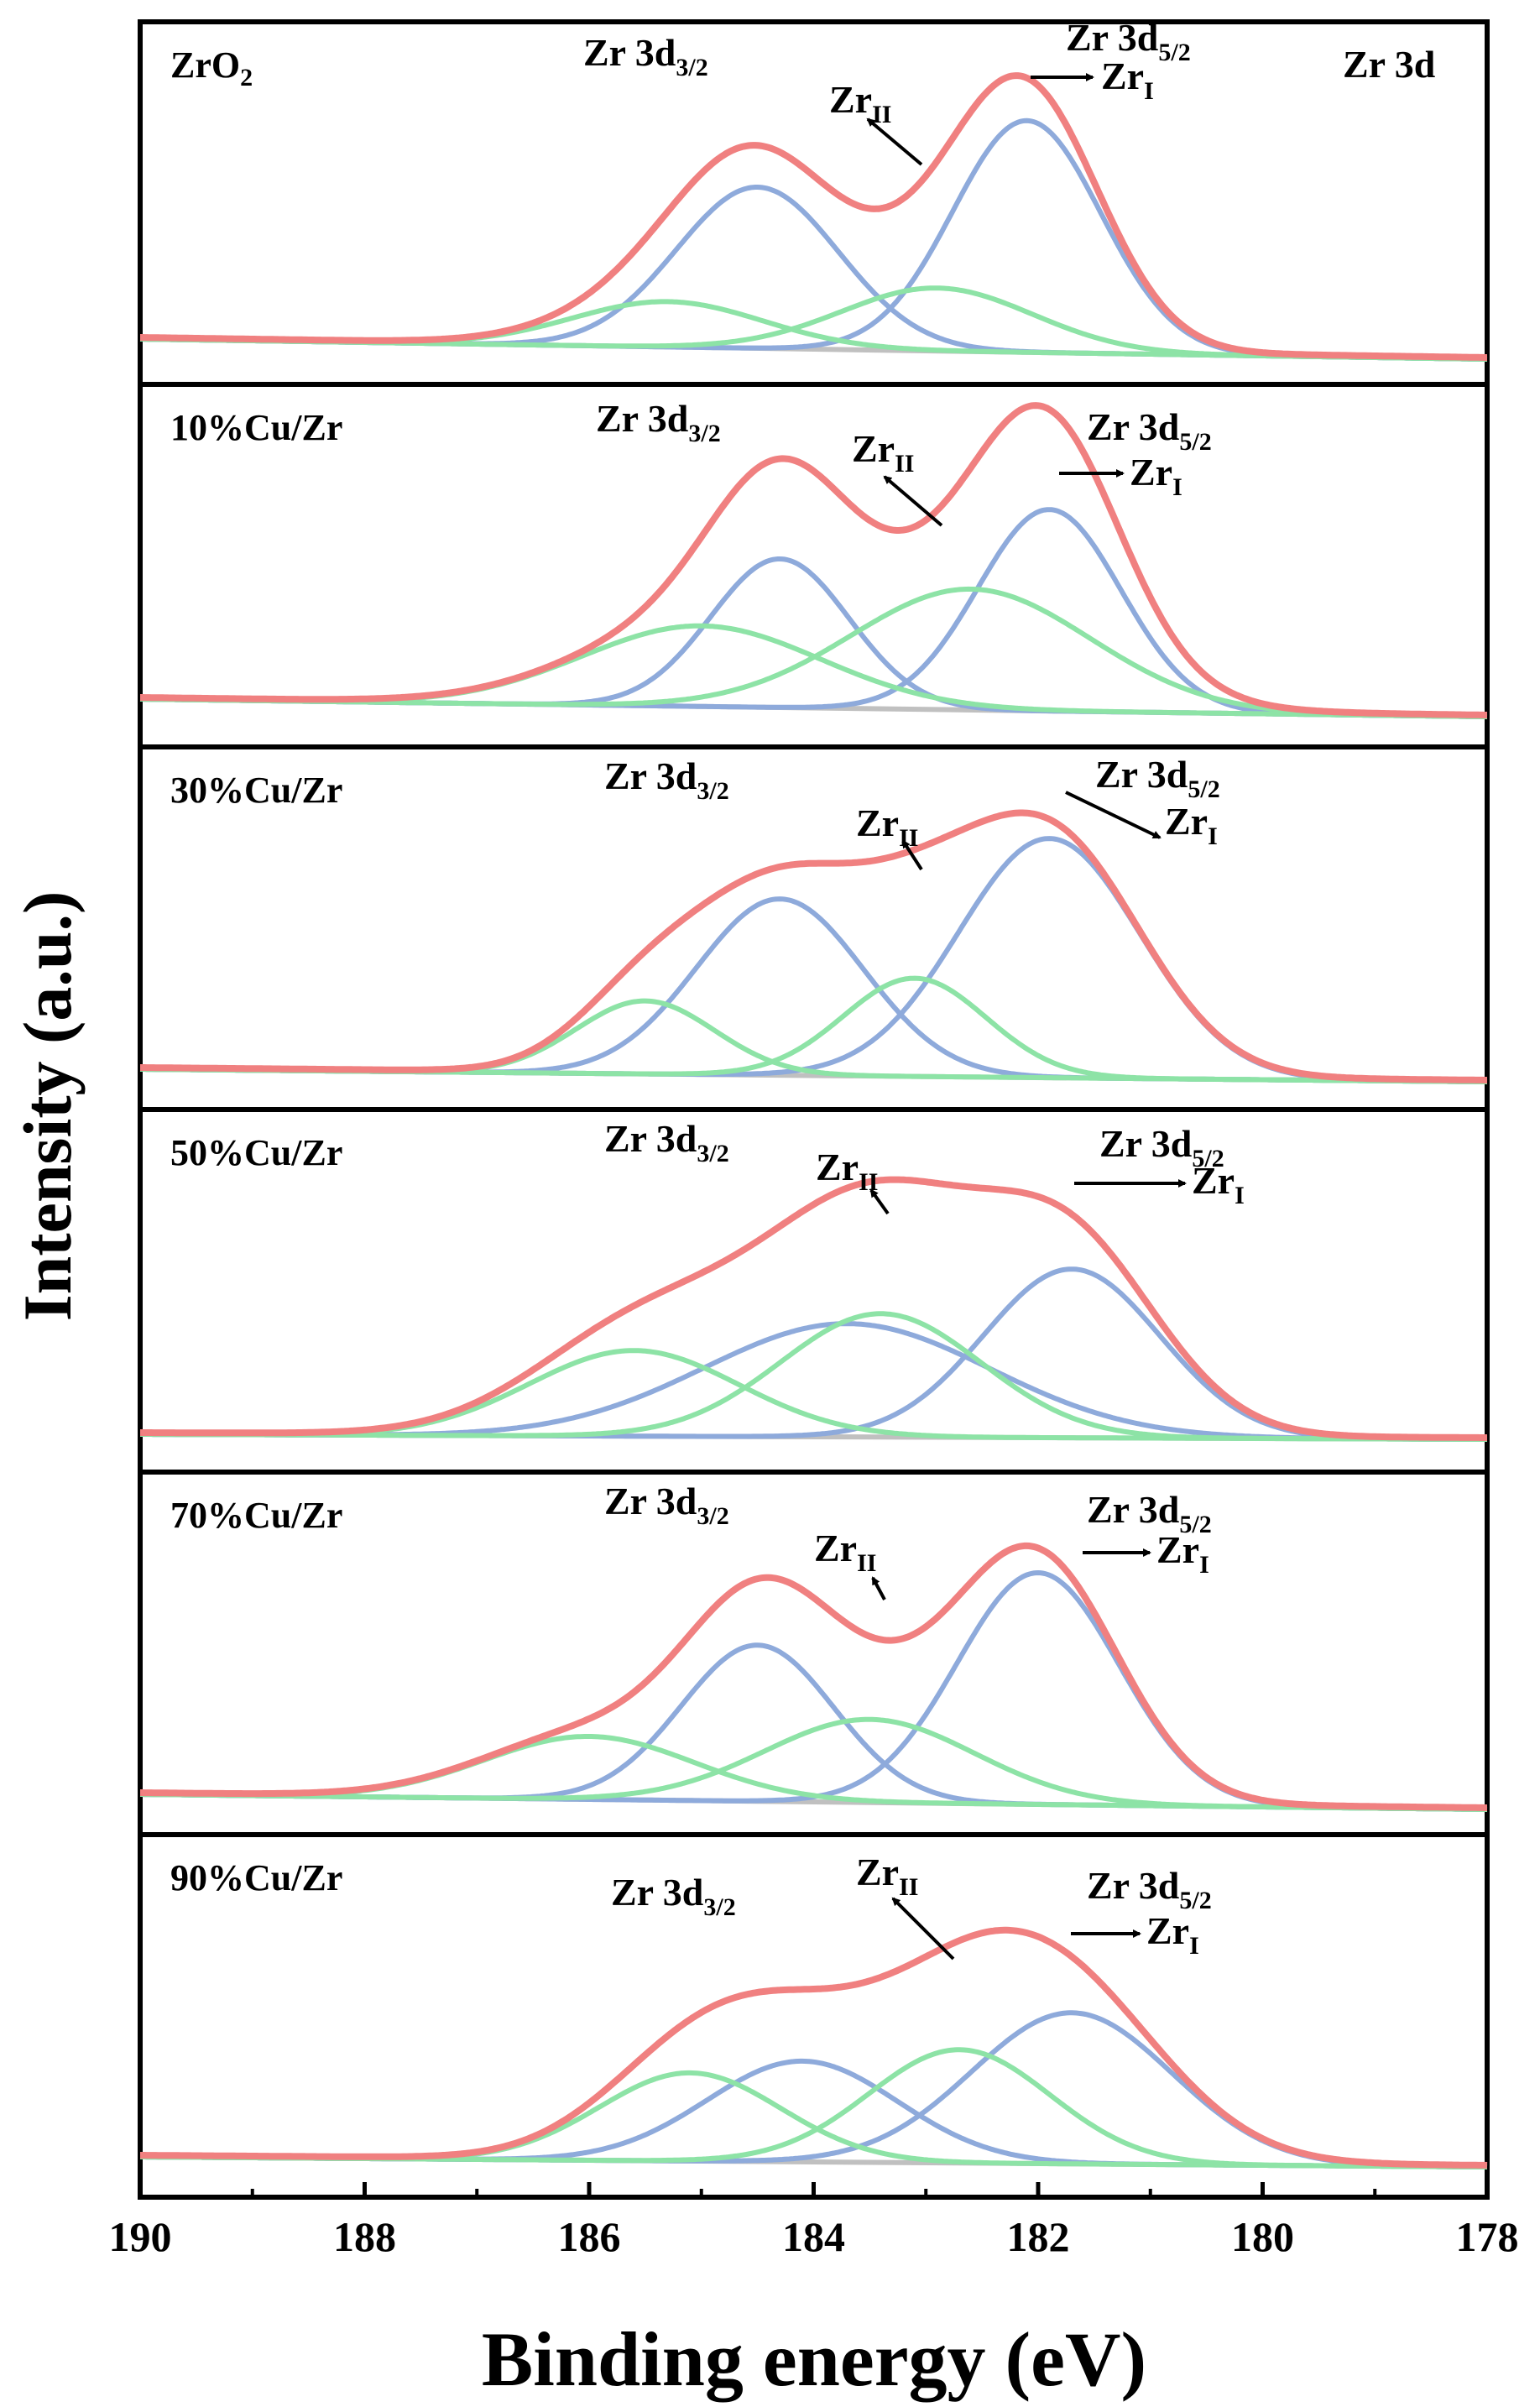 The width and height of the screenshot is (1540, 2407). I want to click on x-tick-label: 186, so click(589, 2236).